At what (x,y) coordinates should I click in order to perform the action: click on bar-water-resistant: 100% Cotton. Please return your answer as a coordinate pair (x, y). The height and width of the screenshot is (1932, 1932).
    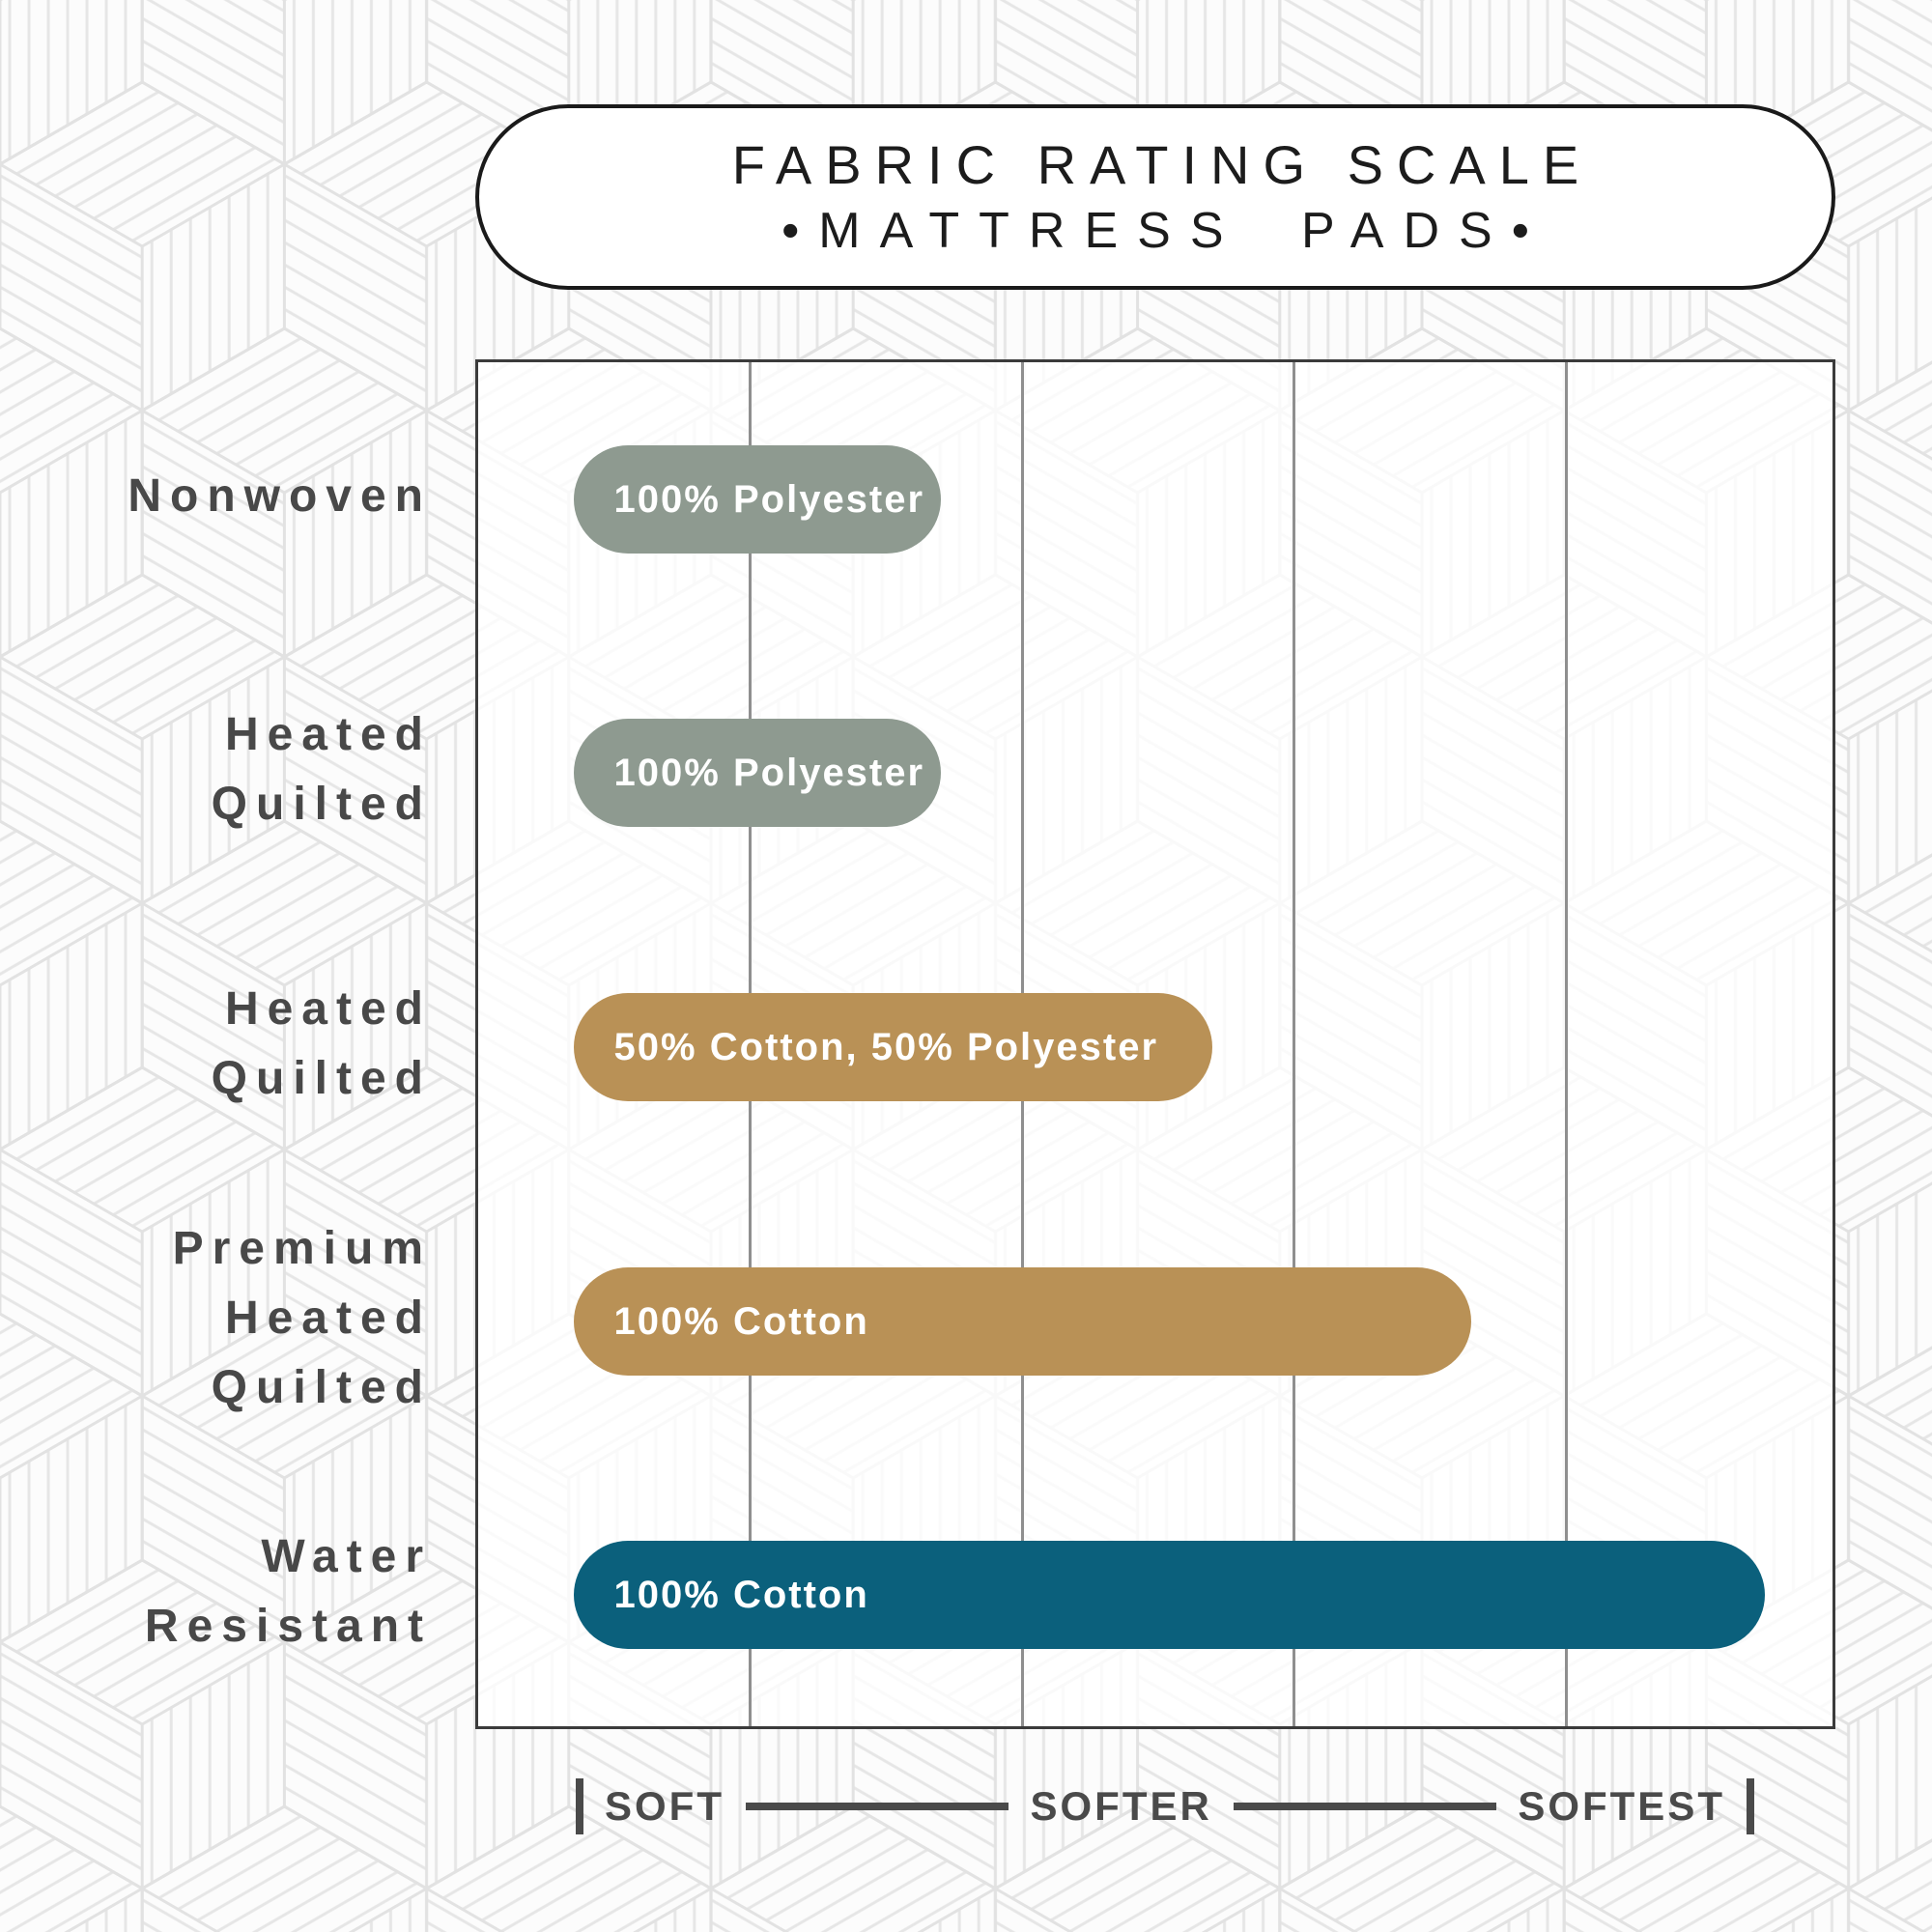
    Looking at the image, I should click on (1169, 1595).